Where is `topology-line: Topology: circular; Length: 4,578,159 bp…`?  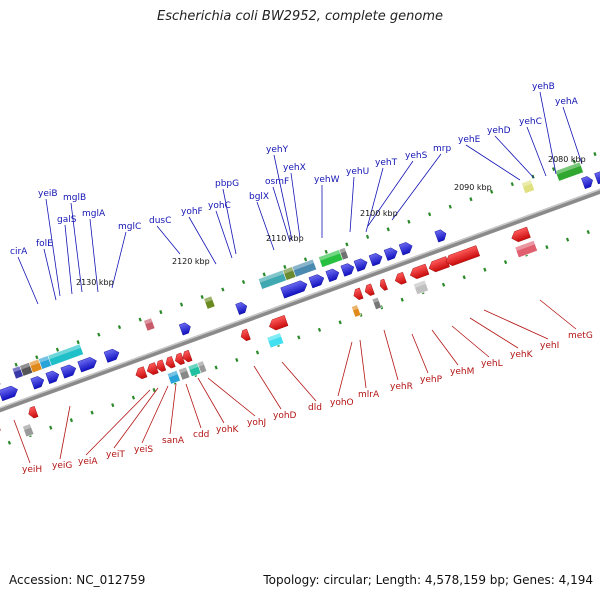 topology-line: Topology: circular; Length: 4,578,159 bp… is located at coordinates (428, 580).